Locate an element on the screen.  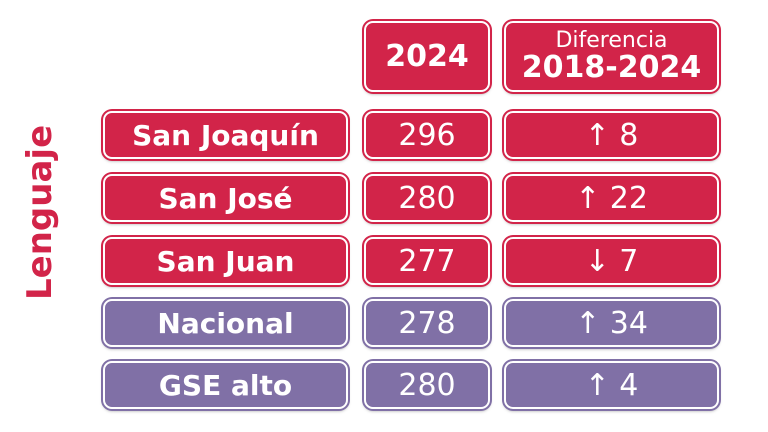
row-difference: ↑ 34 is located at coordinates (611, 323).